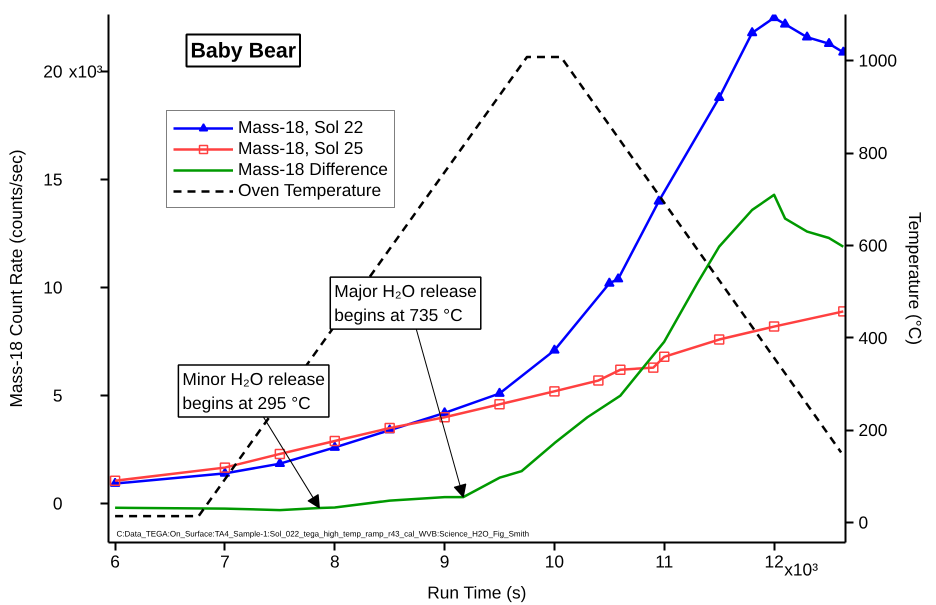  Describe the element at coordinates (53, 180) in the screenshot. I see `y-tick-label: 15` at that location.